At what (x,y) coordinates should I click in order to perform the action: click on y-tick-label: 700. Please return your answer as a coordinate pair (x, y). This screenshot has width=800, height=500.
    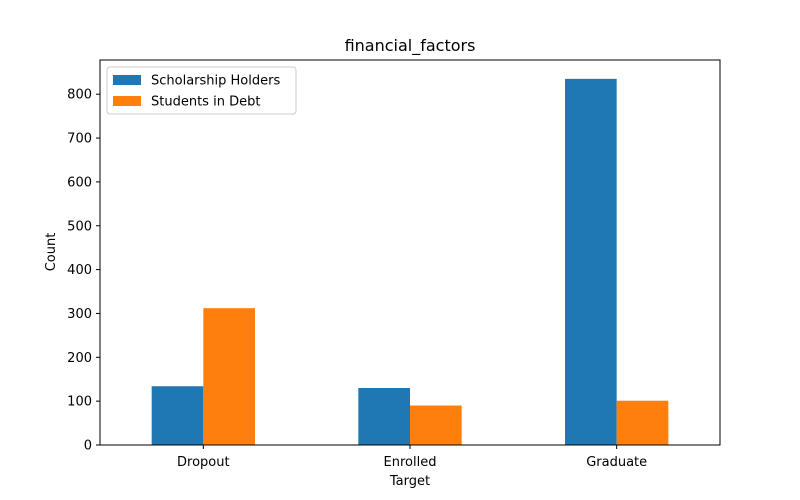
    Looking at the image, I should click on (79, 139).